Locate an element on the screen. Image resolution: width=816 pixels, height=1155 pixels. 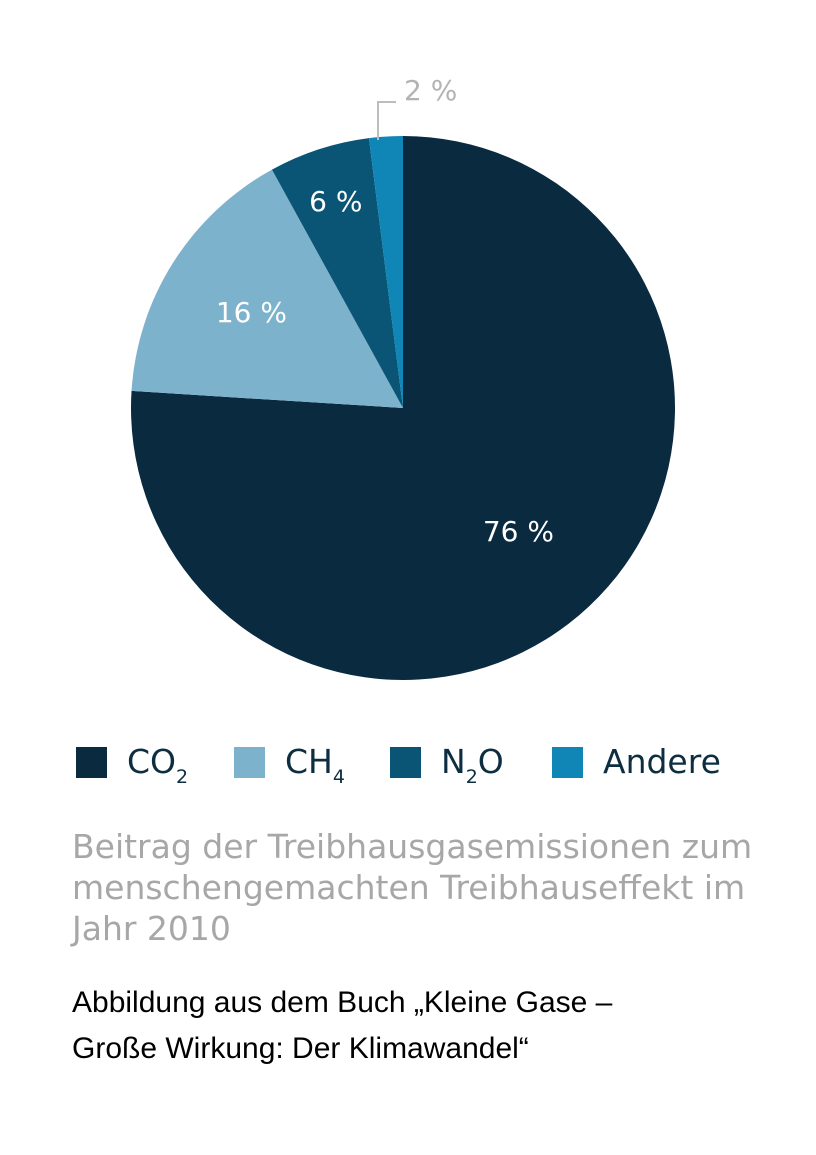
legend-item-ch4: CH4 is located at coordinates (289, 765).